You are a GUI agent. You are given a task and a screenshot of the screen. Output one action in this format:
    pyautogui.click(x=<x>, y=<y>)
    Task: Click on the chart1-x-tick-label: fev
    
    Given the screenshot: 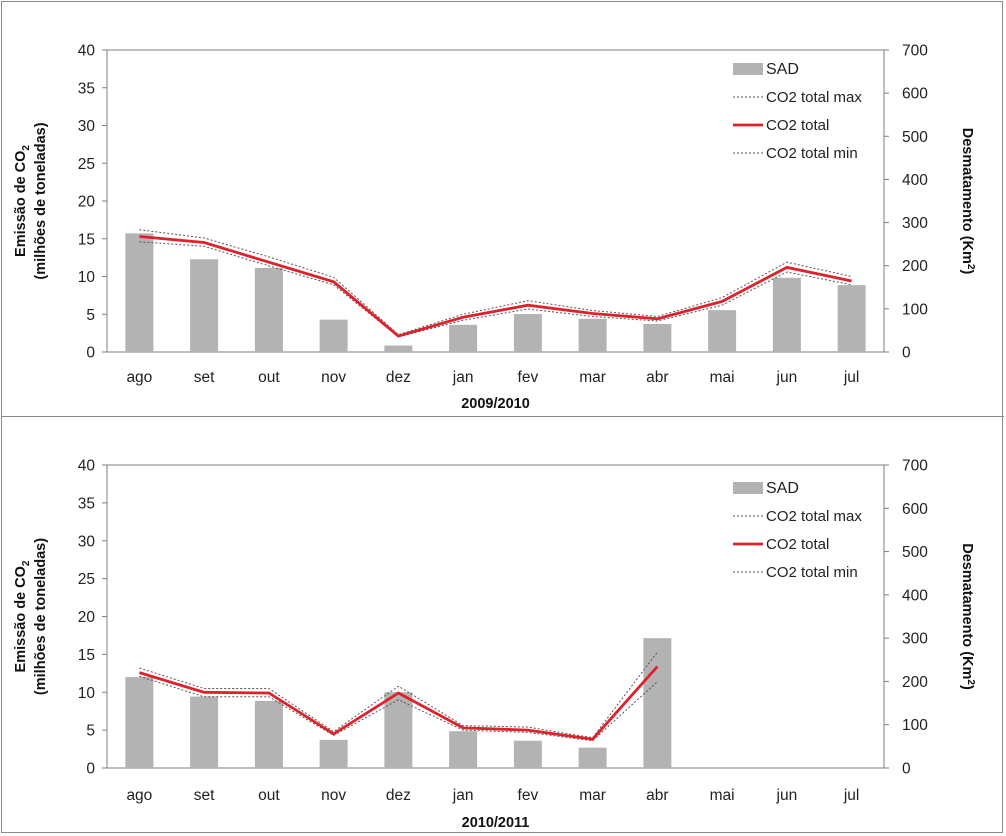 What is the action you would take?
    pyautogui.click(x=528, y=795)
    